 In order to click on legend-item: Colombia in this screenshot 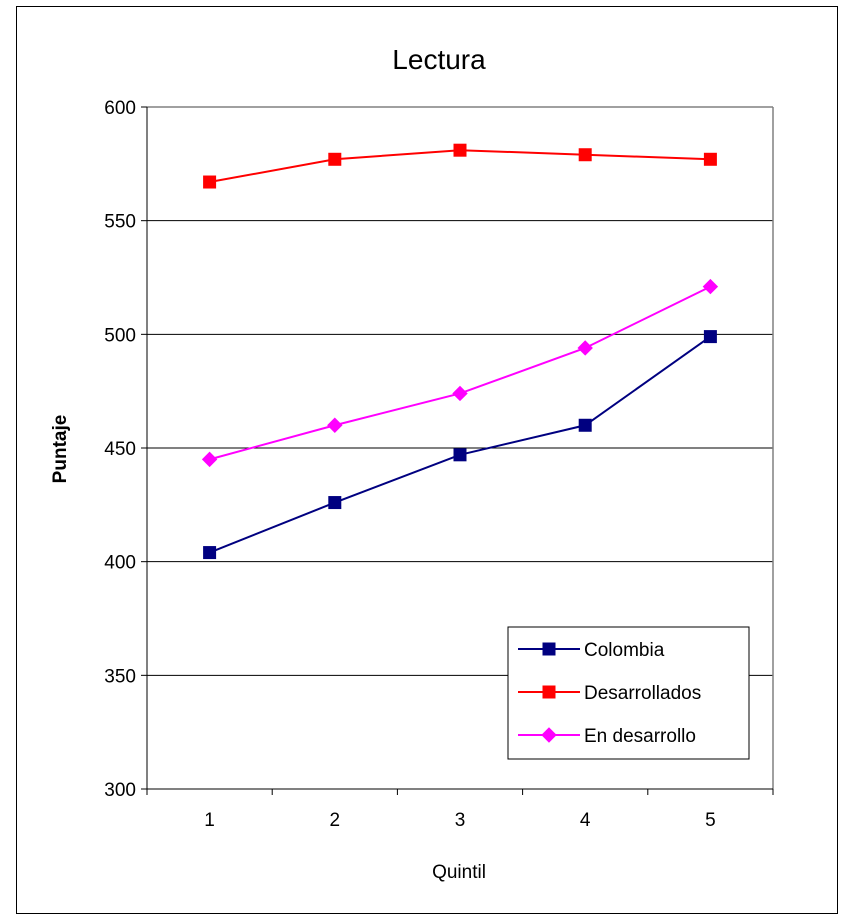, I will do `click(591, 650)`.